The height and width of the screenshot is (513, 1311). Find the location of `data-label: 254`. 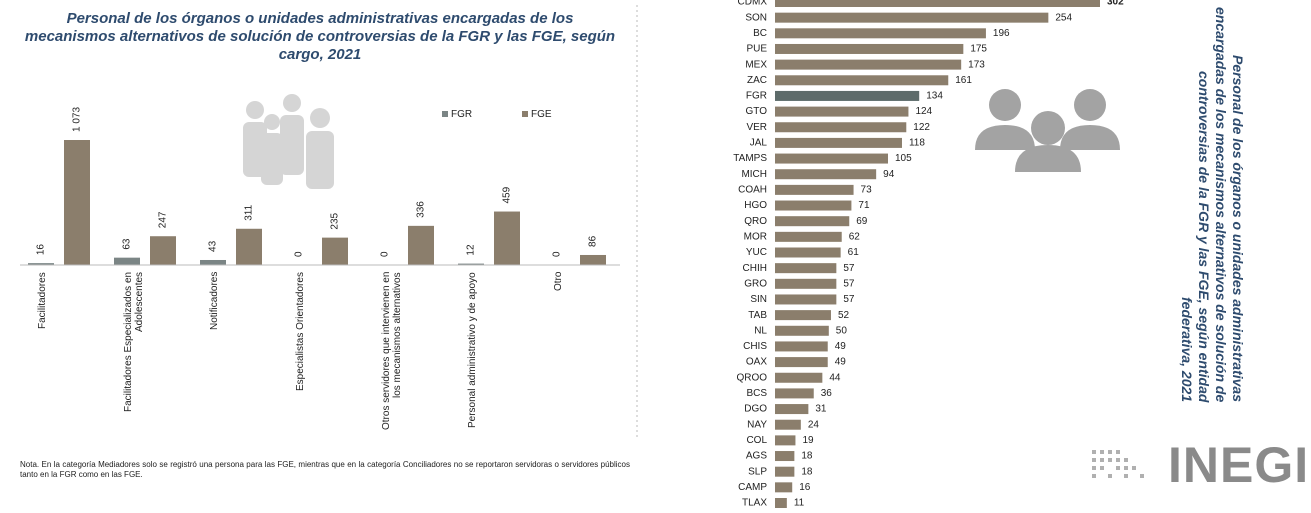

data-label: 254 is located at coordinates (1063, 17).